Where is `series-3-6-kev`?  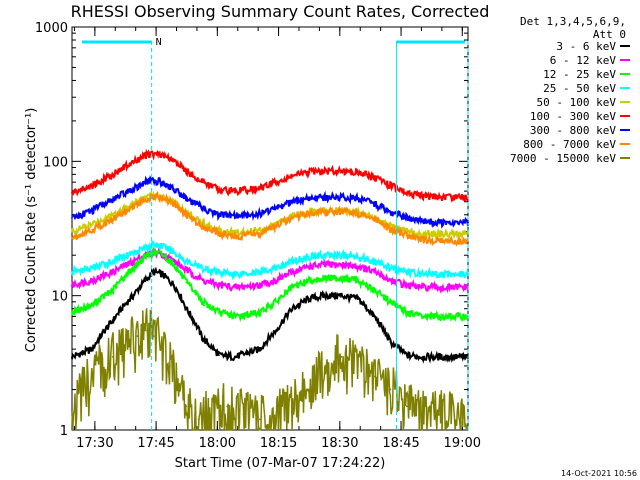
series-3-6-kev is located at coordinates (270, 315).